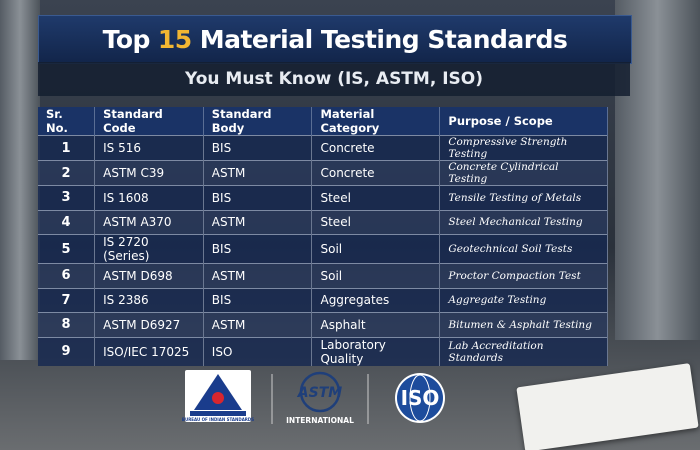  I want to click on header-cell: Standard Code, so click(149, 121).